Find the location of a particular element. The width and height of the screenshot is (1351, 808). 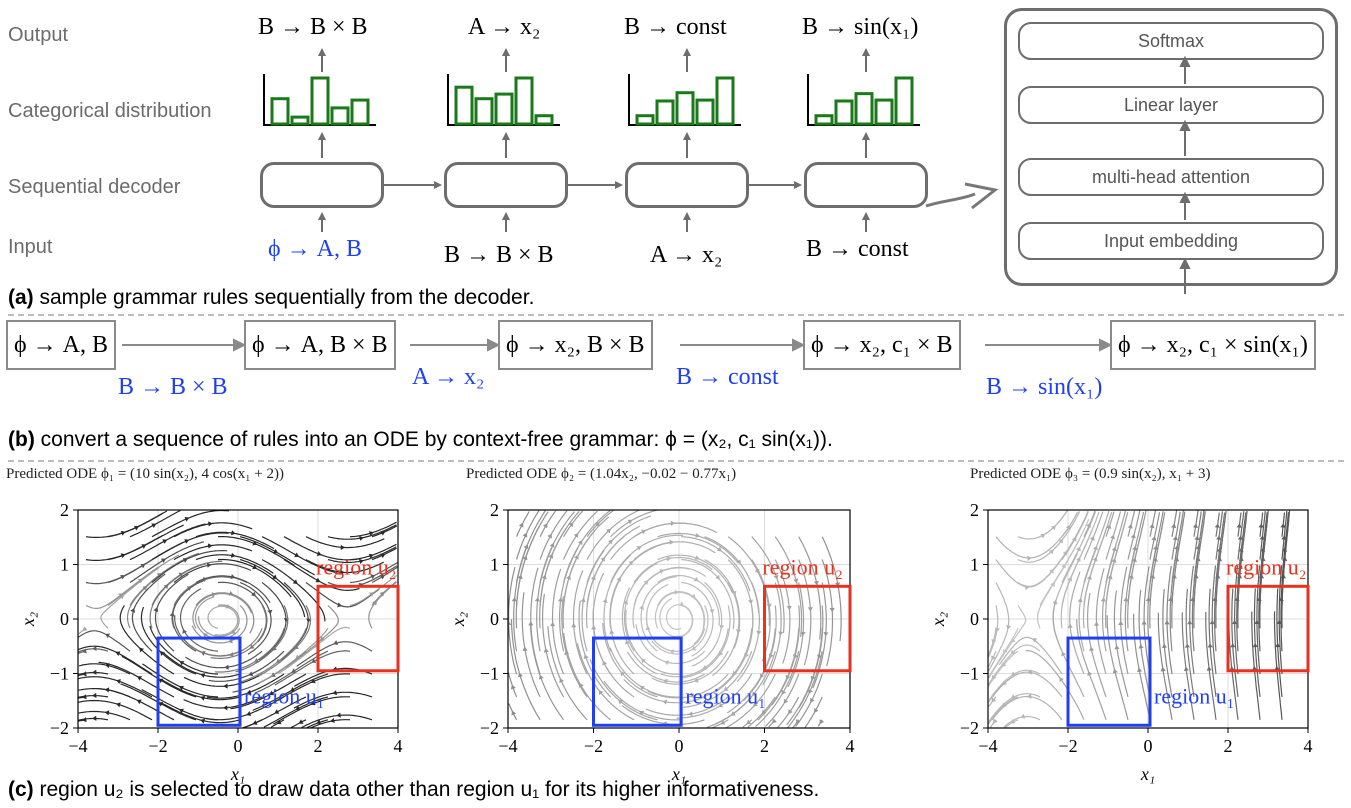

ode-arrows is located at coordinates (617, 345).